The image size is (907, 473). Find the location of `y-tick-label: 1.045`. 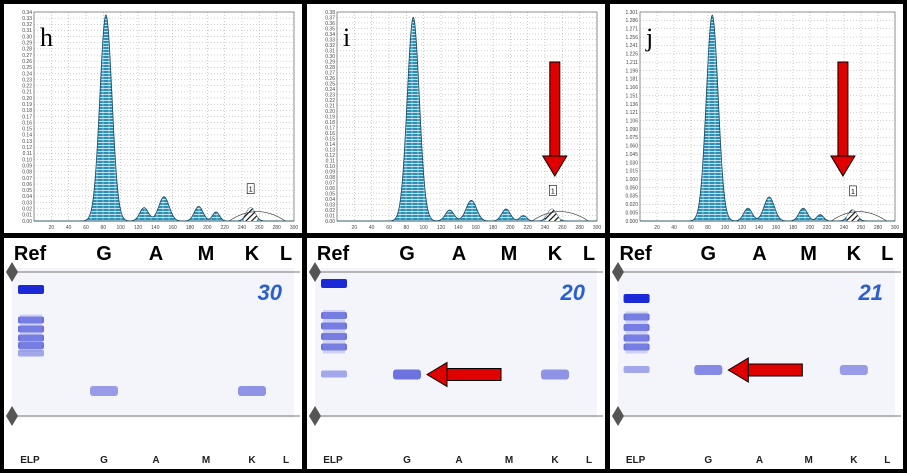

y-tick-label: 1.045 is located at coordinates (631, 155).